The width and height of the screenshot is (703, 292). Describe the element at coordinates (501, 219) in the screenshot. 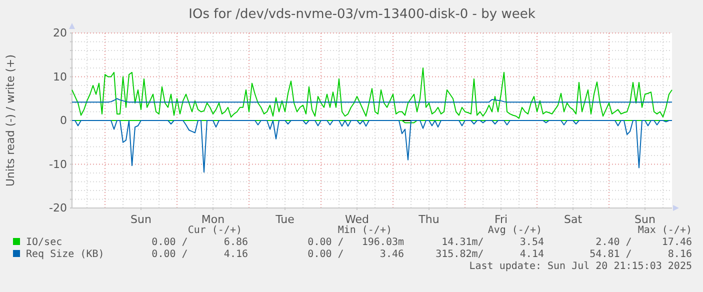

I see `x-tick-label: Fri` at that location.